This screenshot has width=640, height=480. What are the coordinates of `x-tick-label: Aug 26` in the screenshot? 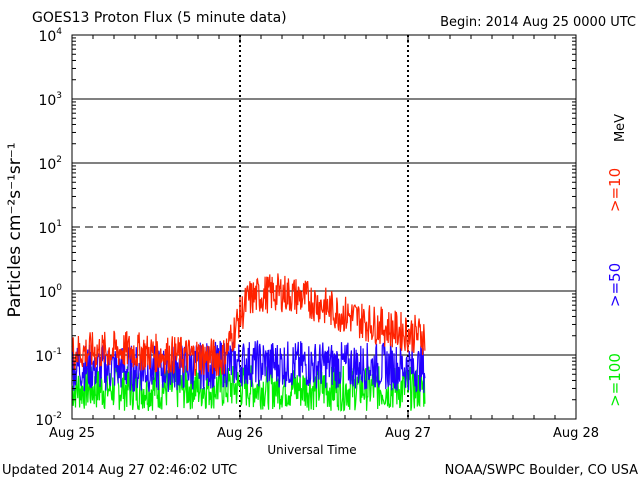 It's located at (240, 433).